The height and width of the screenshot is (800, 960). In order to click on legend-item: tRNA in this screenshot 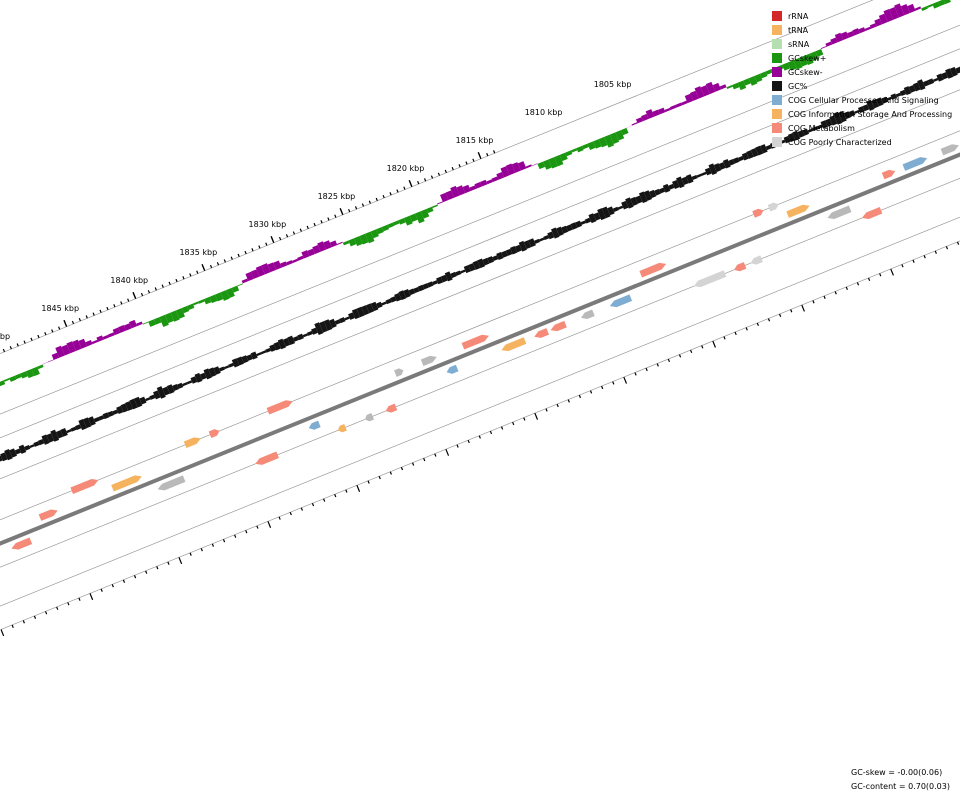, I will do `click(862, 30)`.